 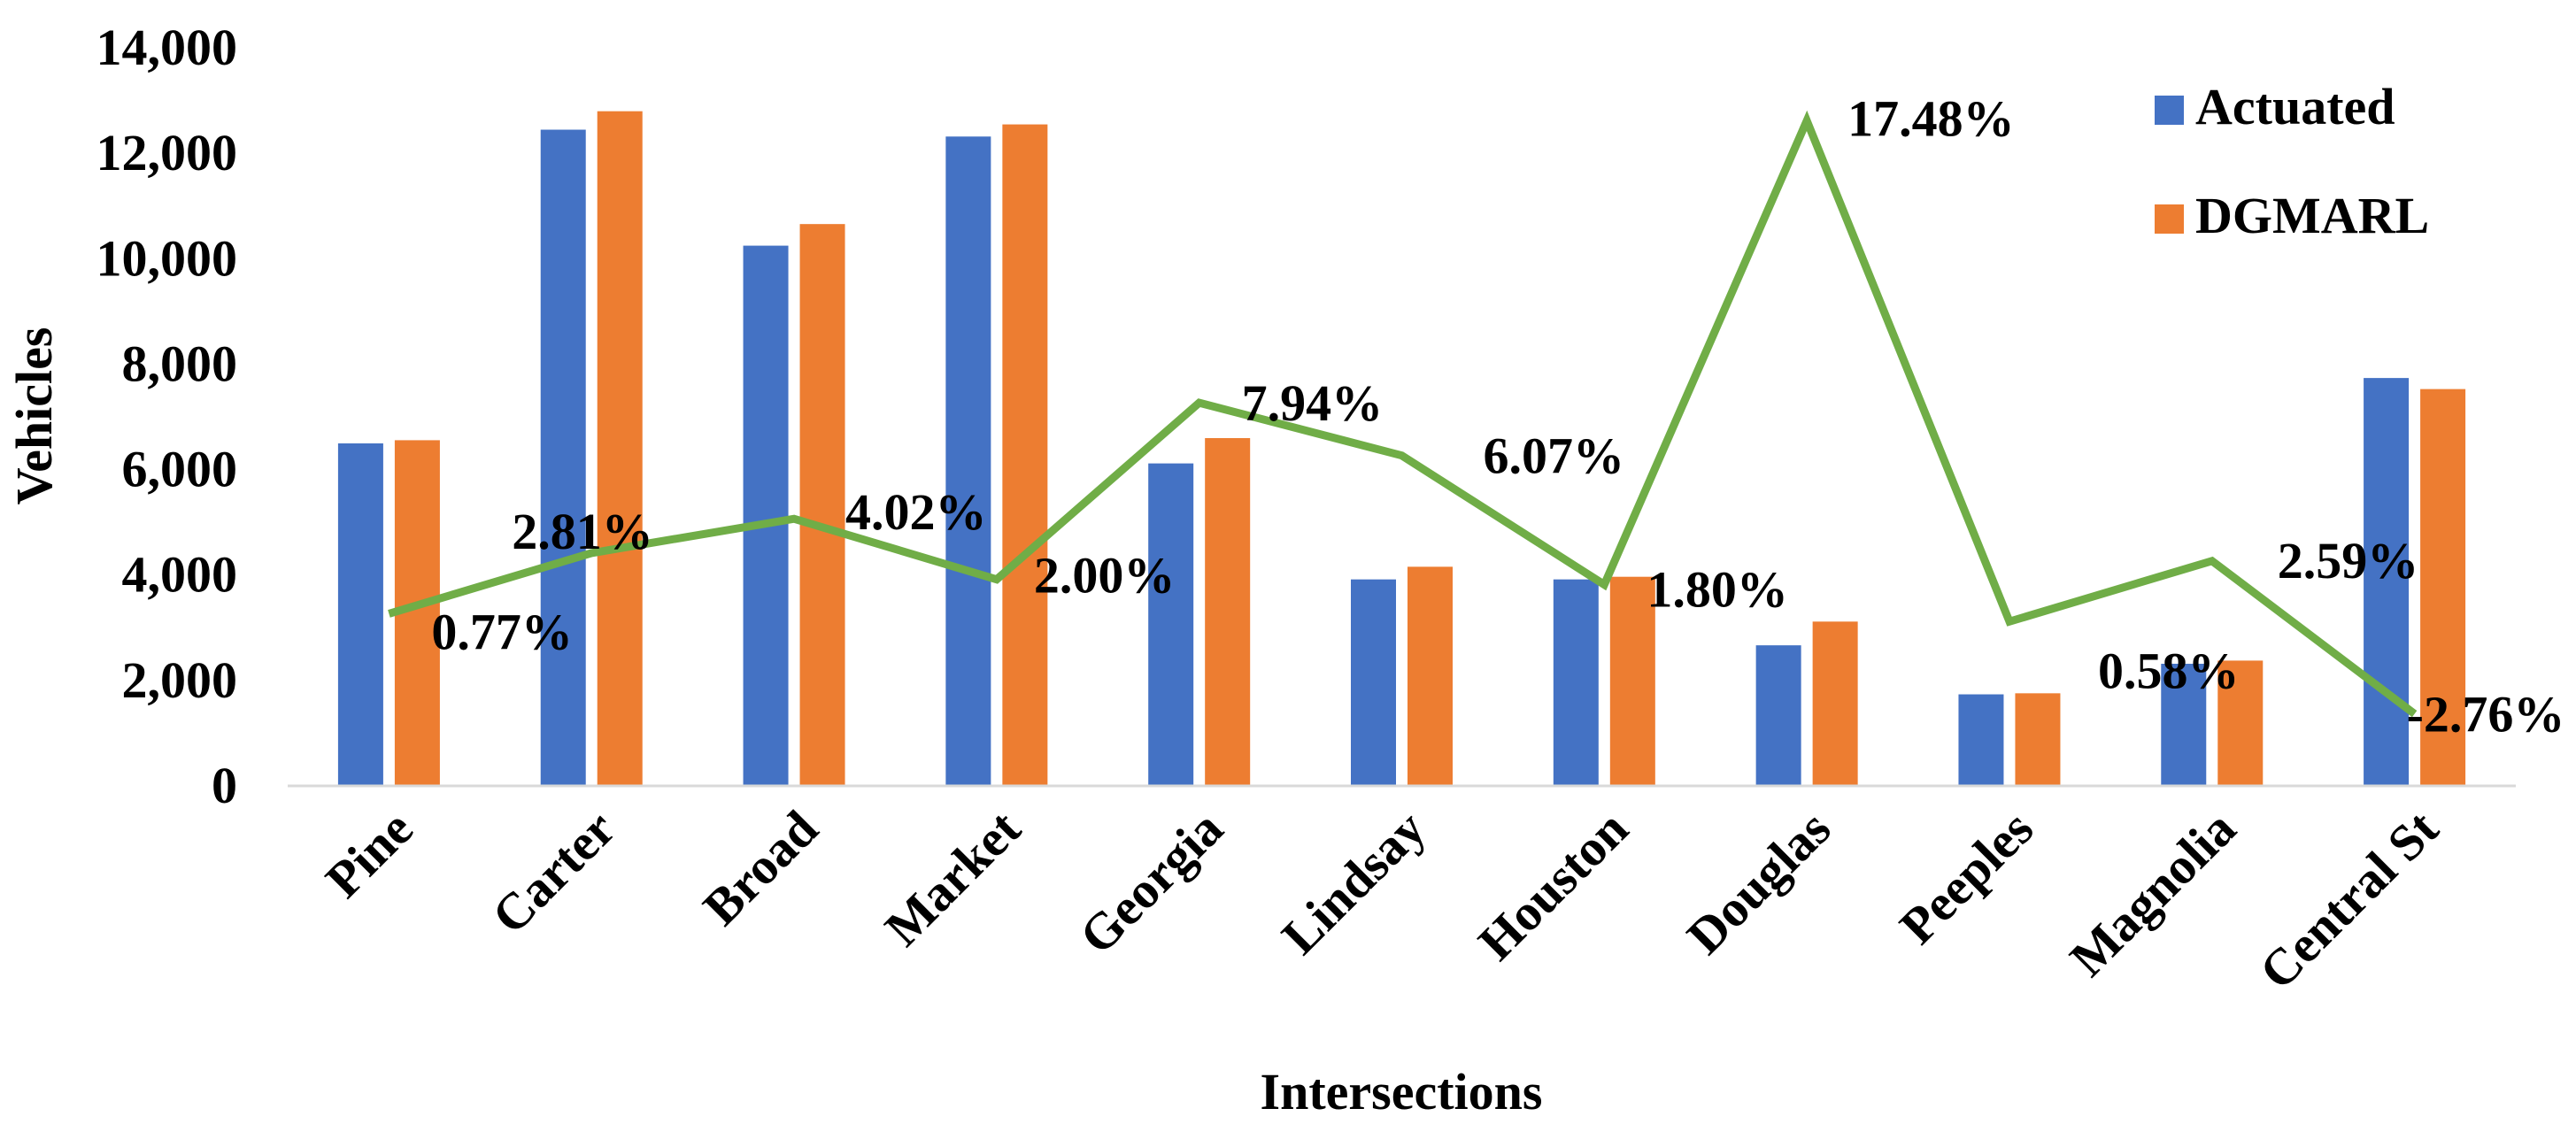 I want to click on legend-swatch-dgmarl, so click(x=2169, y=219).